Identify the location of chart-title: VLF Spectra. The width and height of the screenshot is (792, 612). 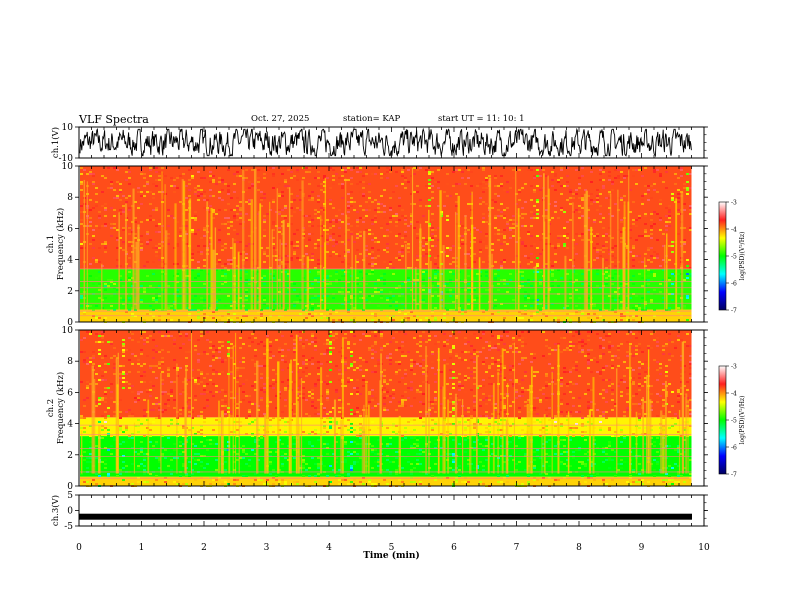
(114, 119).